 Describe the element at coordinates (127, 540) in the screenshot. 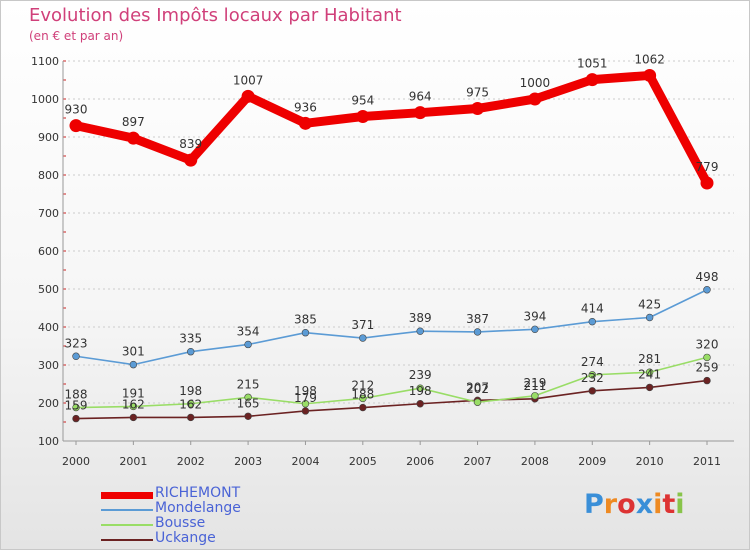

I see `legend-swatch-uckange` at that location.